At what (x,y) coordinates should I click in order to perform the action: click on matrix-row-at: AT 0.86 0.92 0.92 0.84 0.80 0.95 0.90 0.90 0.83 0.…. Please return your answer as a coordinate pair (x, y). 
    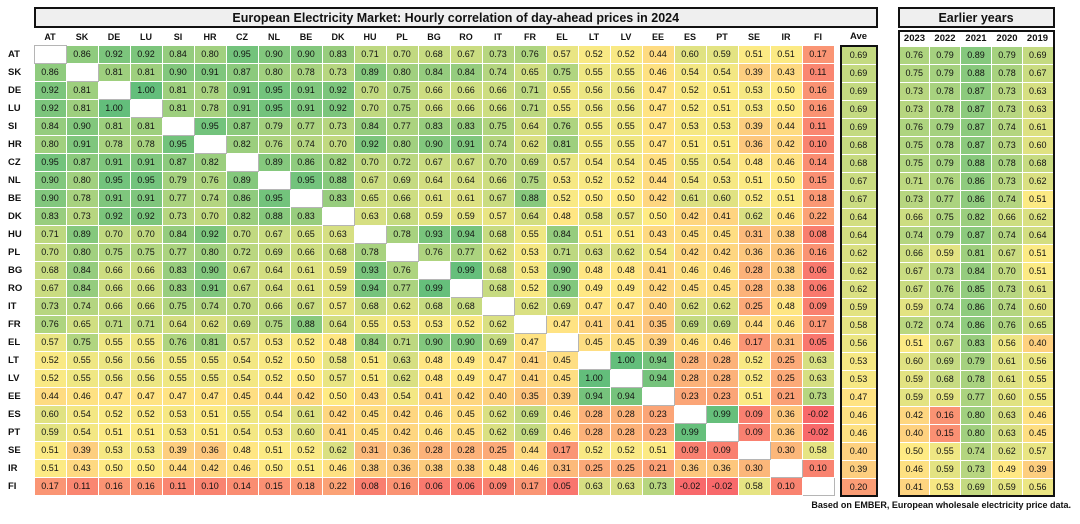
    Looking at the image, I should click on (421, 54).